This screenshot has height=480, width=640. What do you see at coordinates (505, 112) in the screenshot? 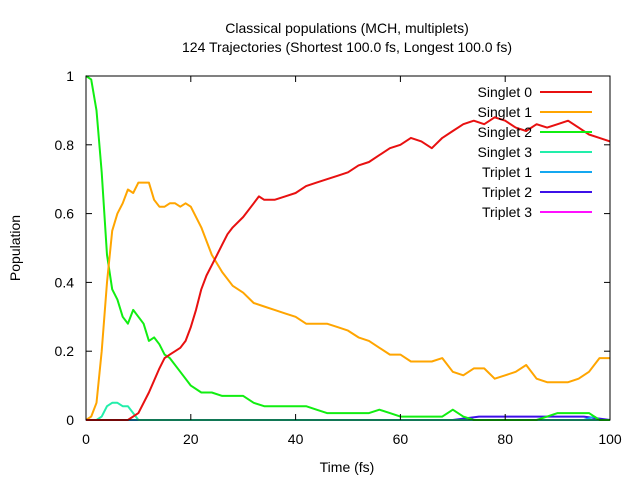
I see `legend-label-1: Singlet 1` at bounding box center [505, 112].